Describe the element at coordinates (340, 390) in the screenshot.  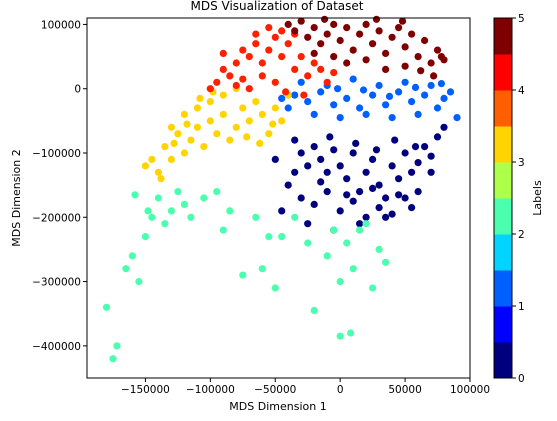
I see `x-tick-label: 0` at that location.